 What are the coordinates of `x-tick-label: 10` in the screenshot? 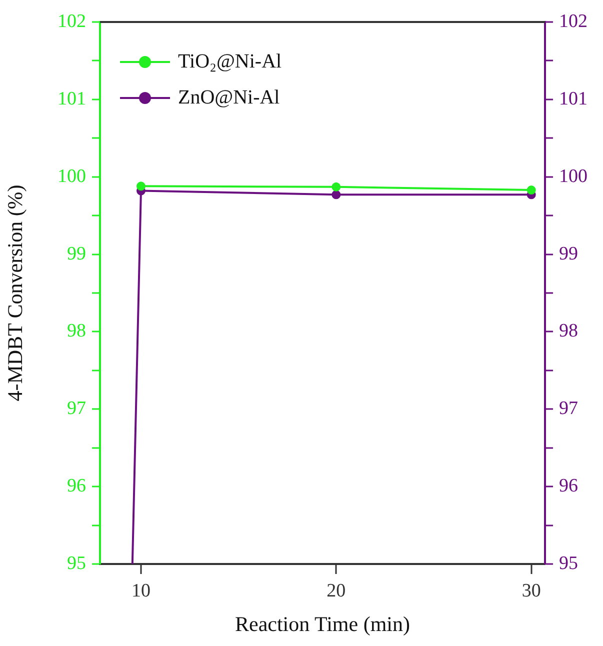 It's located at (140, 591).